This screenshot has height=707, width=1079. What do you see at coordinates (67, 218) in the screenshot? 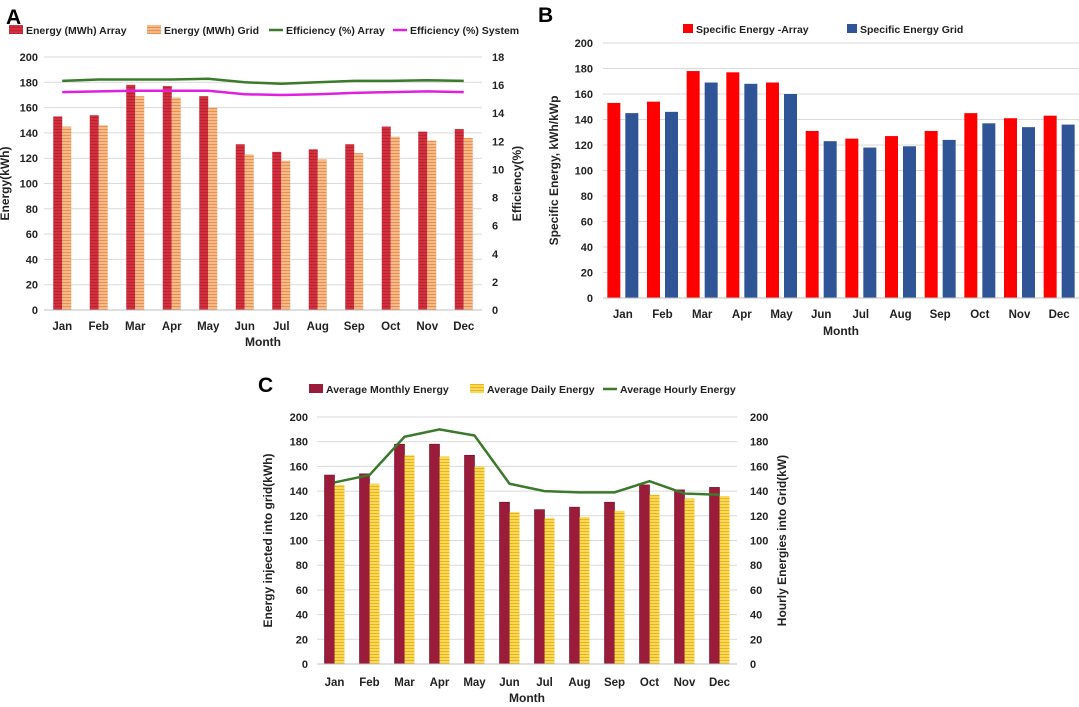
I see `bar-energy-mwh-grid-jan` at bounding box center [67, 218].